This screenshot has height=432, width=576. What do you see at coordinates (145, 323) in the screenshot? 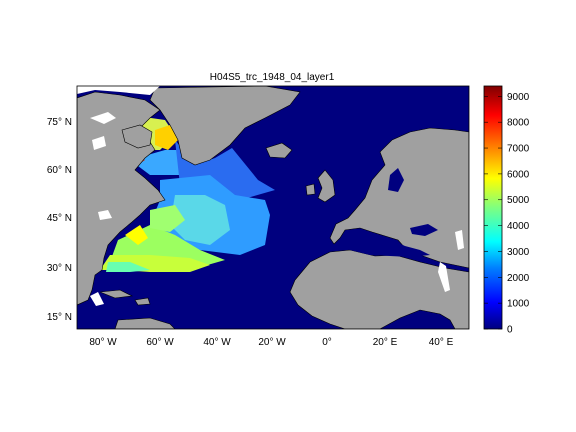
I see `south-america-land` at bounding box center [145, 323].